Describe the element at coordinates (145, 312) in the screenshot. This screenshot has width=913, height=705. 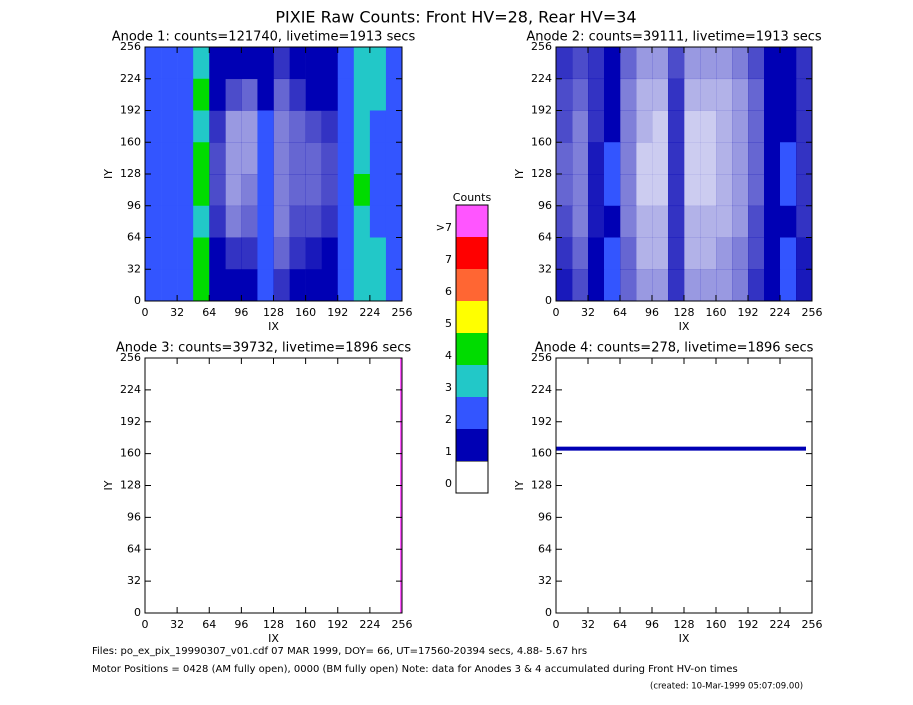
I see `x-tick-label: 0` at that location.